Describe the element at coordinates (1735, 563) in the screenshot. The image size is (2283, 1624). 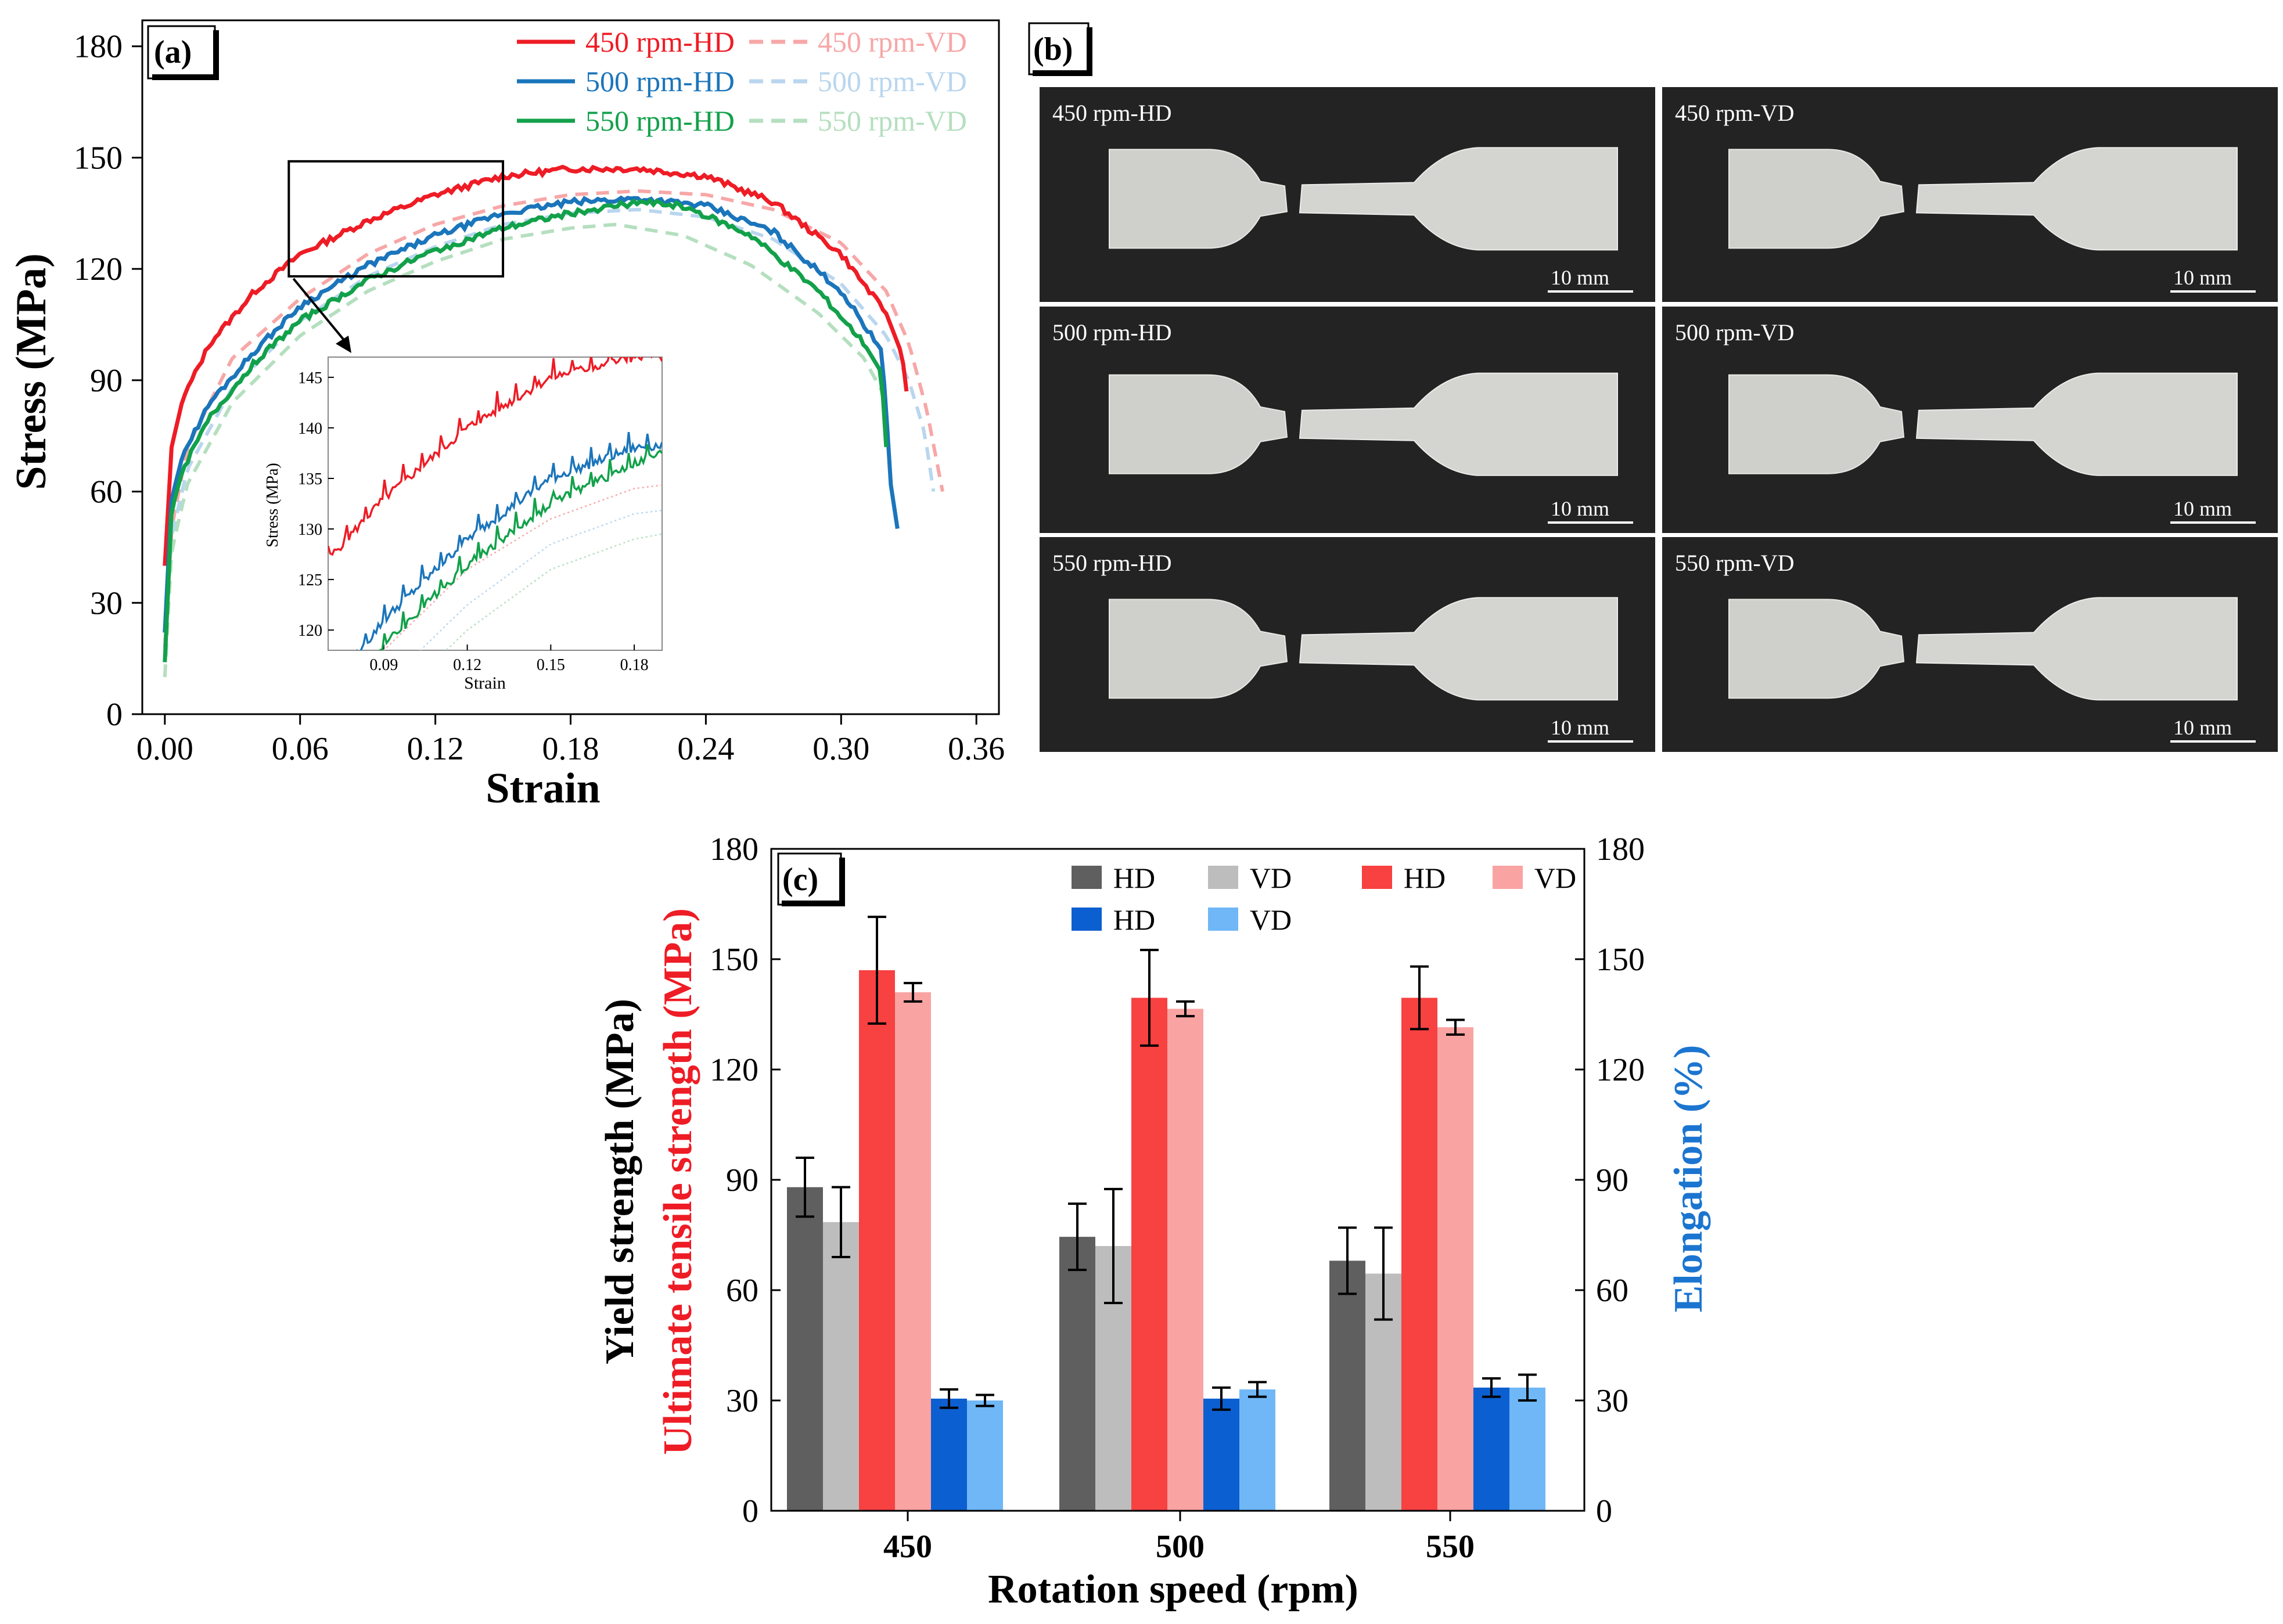
I see `panel-b-tile-label: 550 rpm-VD` at that location.